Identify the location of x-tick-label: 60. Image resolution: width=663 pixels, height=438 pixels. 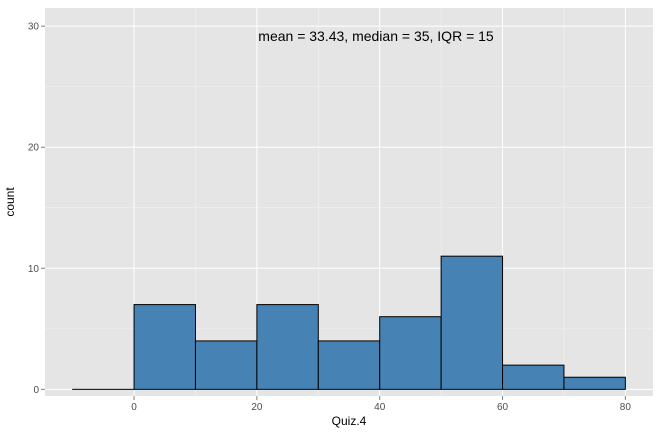
(503, 407).